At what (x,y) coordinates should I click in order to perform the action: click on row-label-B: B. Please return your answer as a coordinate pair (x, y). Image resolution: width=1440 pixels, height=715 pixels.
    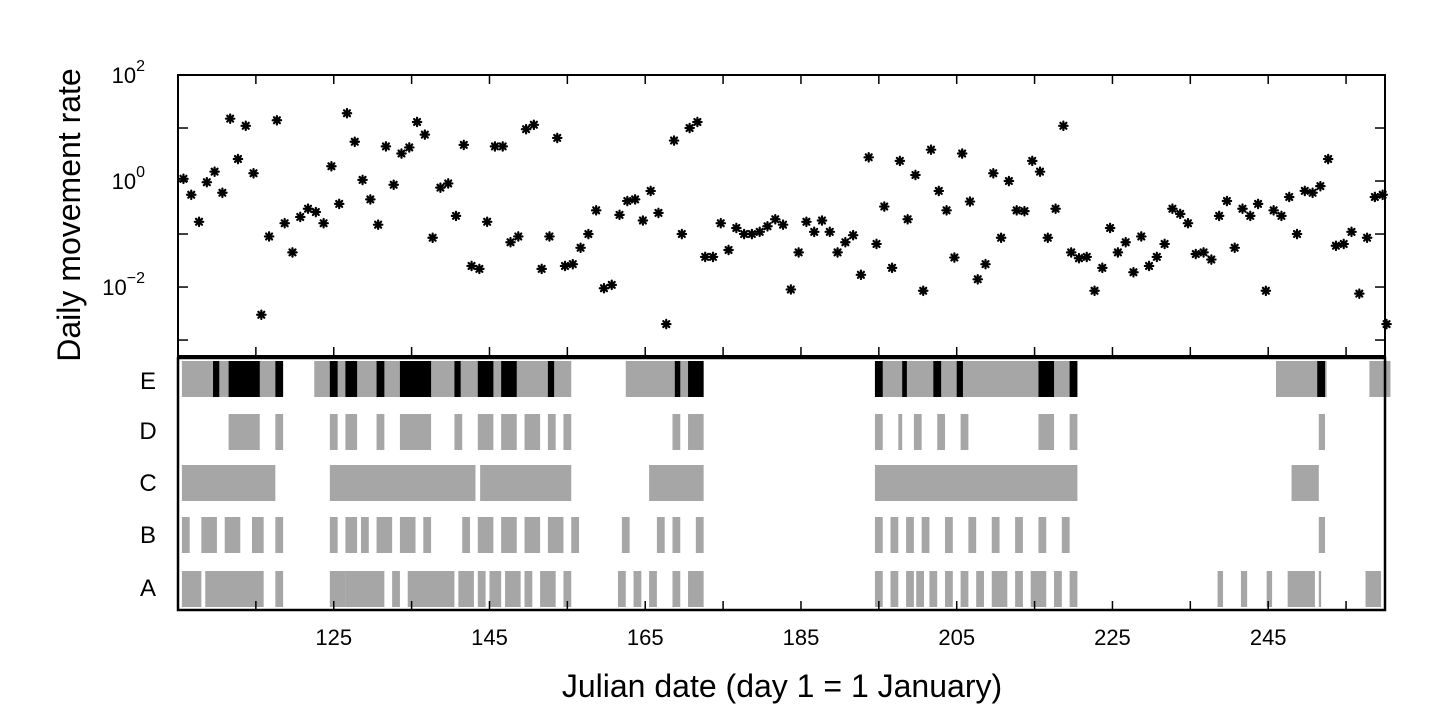
    Looking at the image, I should click on (148, 535).